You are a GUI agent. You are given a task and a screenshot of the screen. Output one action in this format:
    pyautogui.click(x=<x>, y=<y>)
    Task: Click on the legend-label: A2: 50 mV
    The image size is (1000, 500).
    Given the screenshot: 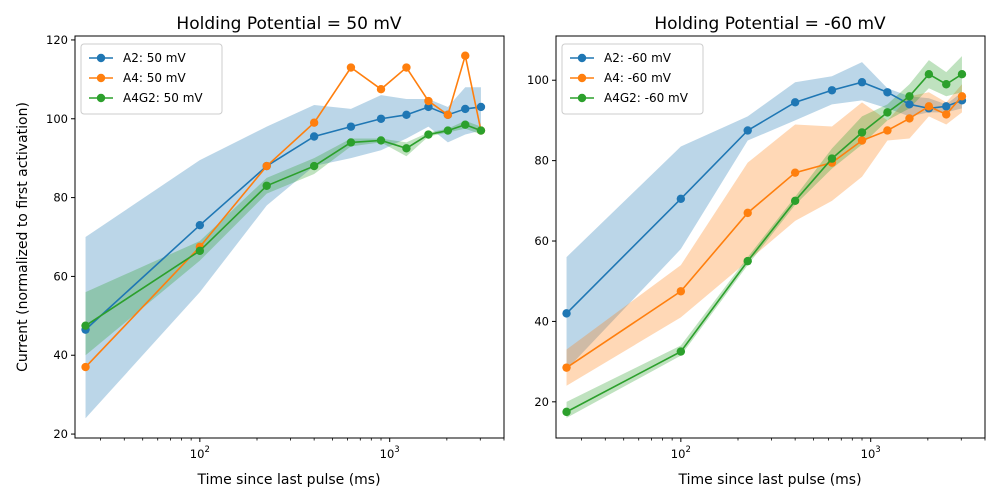 What is the action you would take?
    pyautogui.click(x=154, y=58)
    